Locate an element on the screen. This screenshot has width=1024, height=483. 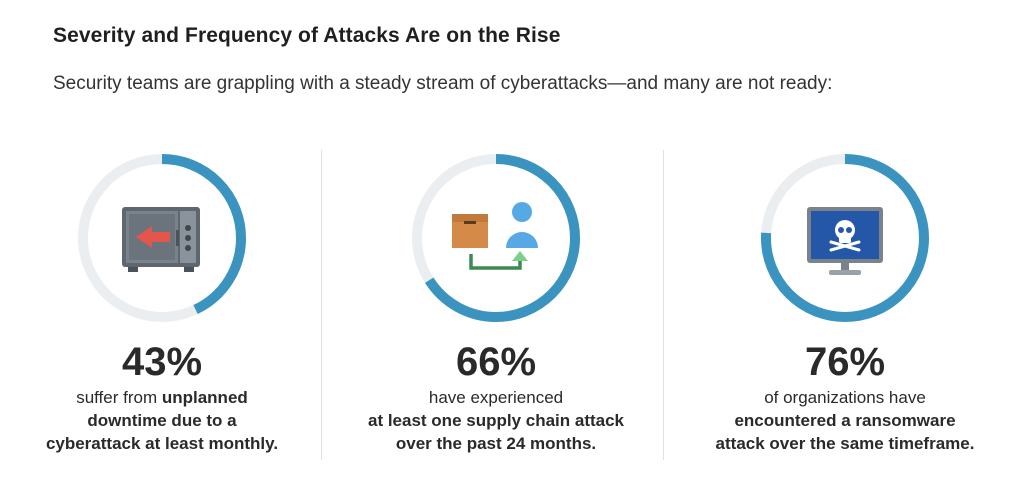
safe-icon is located at coordinates (161, 239).